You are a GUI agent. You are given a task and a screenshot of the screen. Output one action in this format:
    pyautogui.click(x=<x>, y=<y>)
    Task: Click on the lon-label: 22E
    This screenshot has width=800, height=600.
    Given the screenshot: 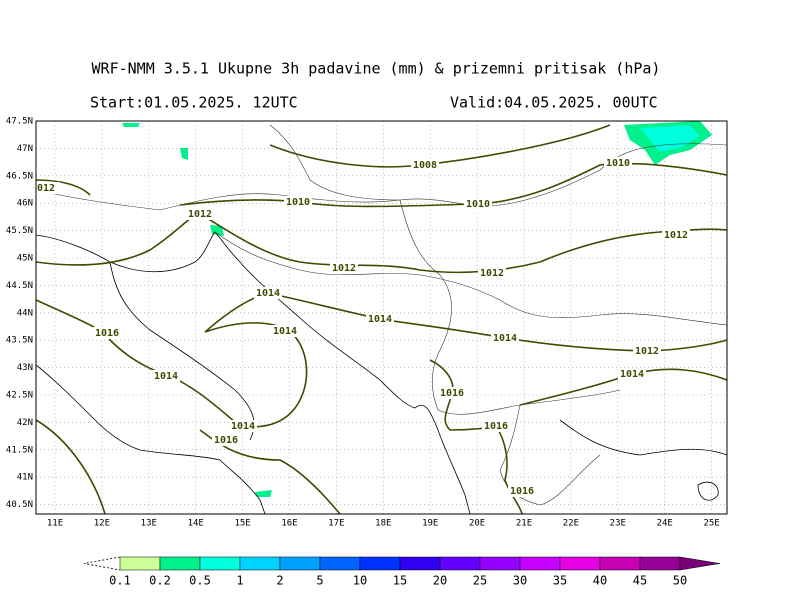 What is the action you would take?
    pyautogui.click(x=571, y=524)
    